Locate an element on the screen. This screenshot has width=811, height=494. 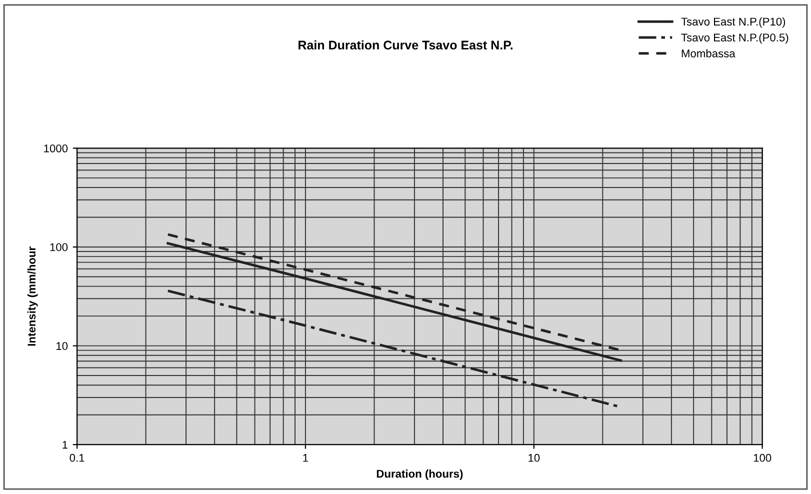
x-tick-label: 1 is located at coordinates (305, 458).